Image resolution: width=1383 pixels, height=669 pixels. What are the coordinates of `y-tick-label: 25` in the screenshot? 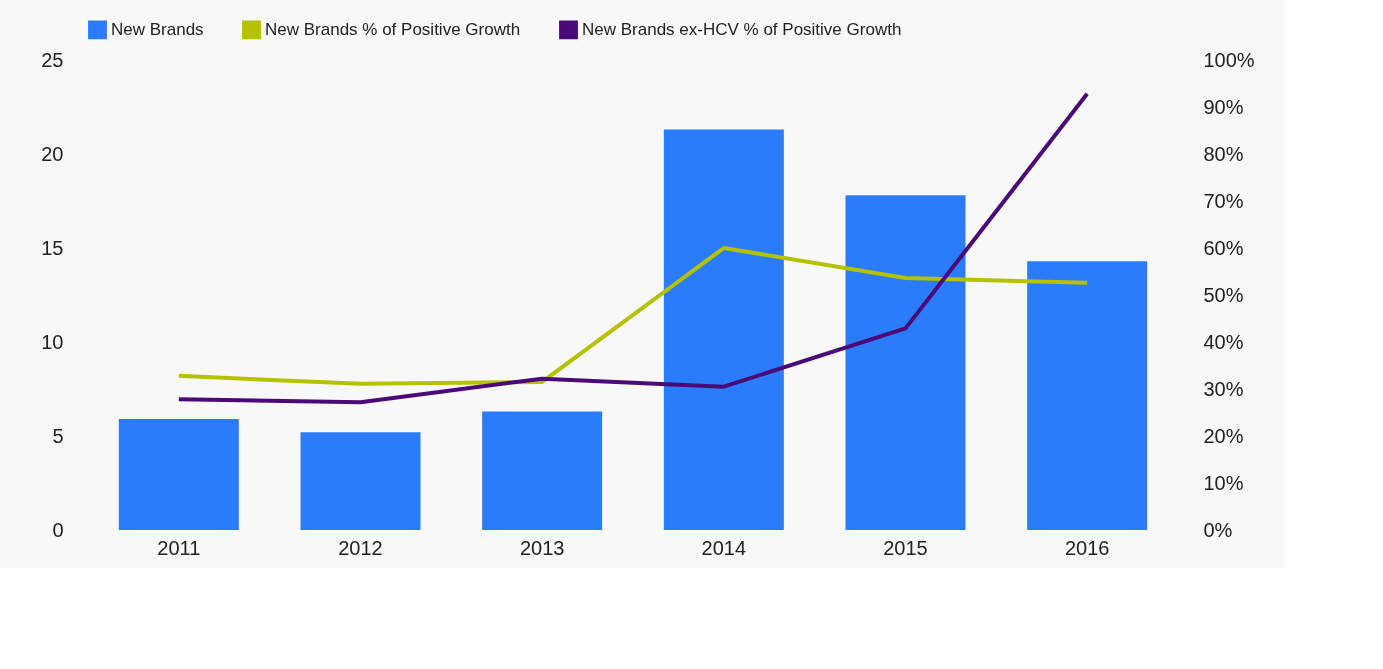 It's located at (52, 59).